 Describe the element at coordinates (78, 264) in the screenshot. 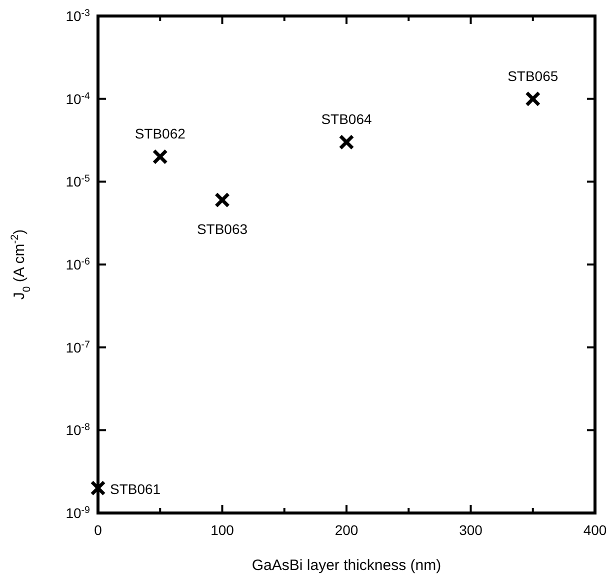

I see `y-tick-label: 10$^{-6}$` at that location.